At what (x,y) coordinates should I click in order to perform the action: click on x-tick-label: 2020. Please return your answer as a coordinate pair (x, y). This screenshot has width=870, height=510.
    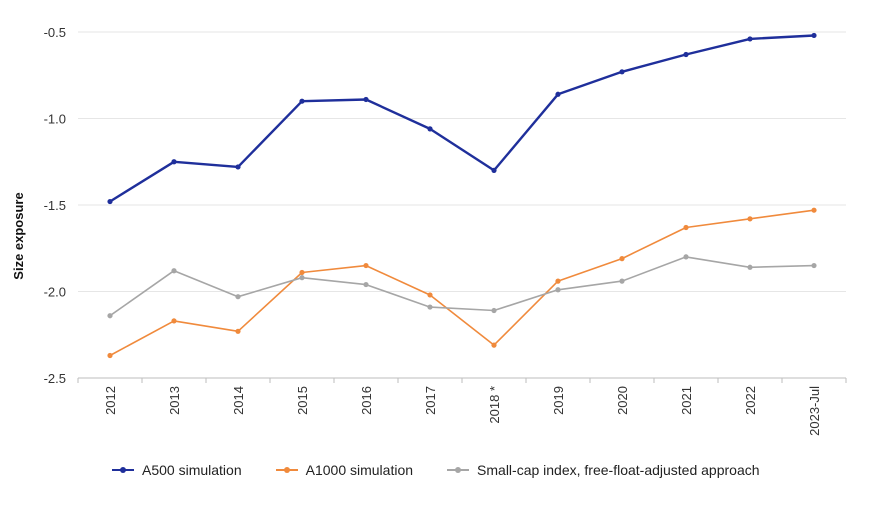
    Looking at the image, I should click on (622, 400).